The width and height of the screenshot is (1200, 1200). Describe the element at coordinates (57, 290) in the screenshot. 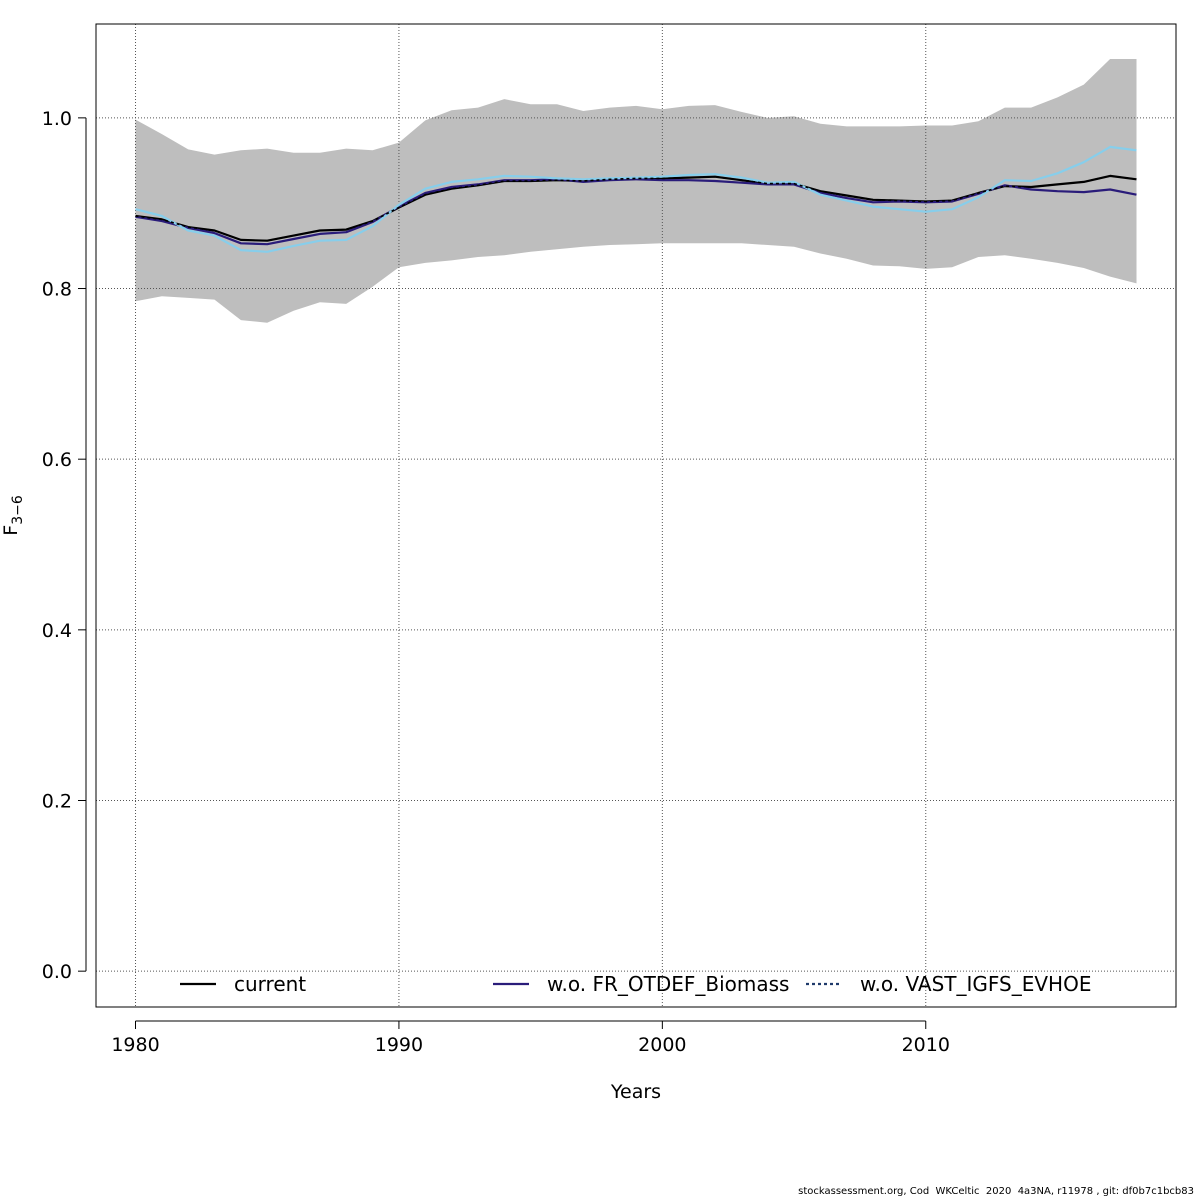

I see `y-tick-label: 0.8` at that location.